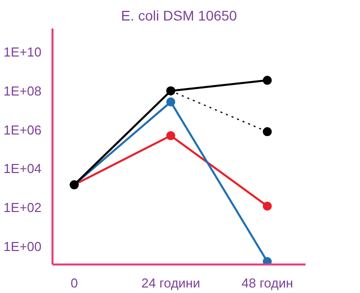 The height and width of the screenshot is (293, 360). I want to click on y-tick-label: 1E+00, so click(23, 246).